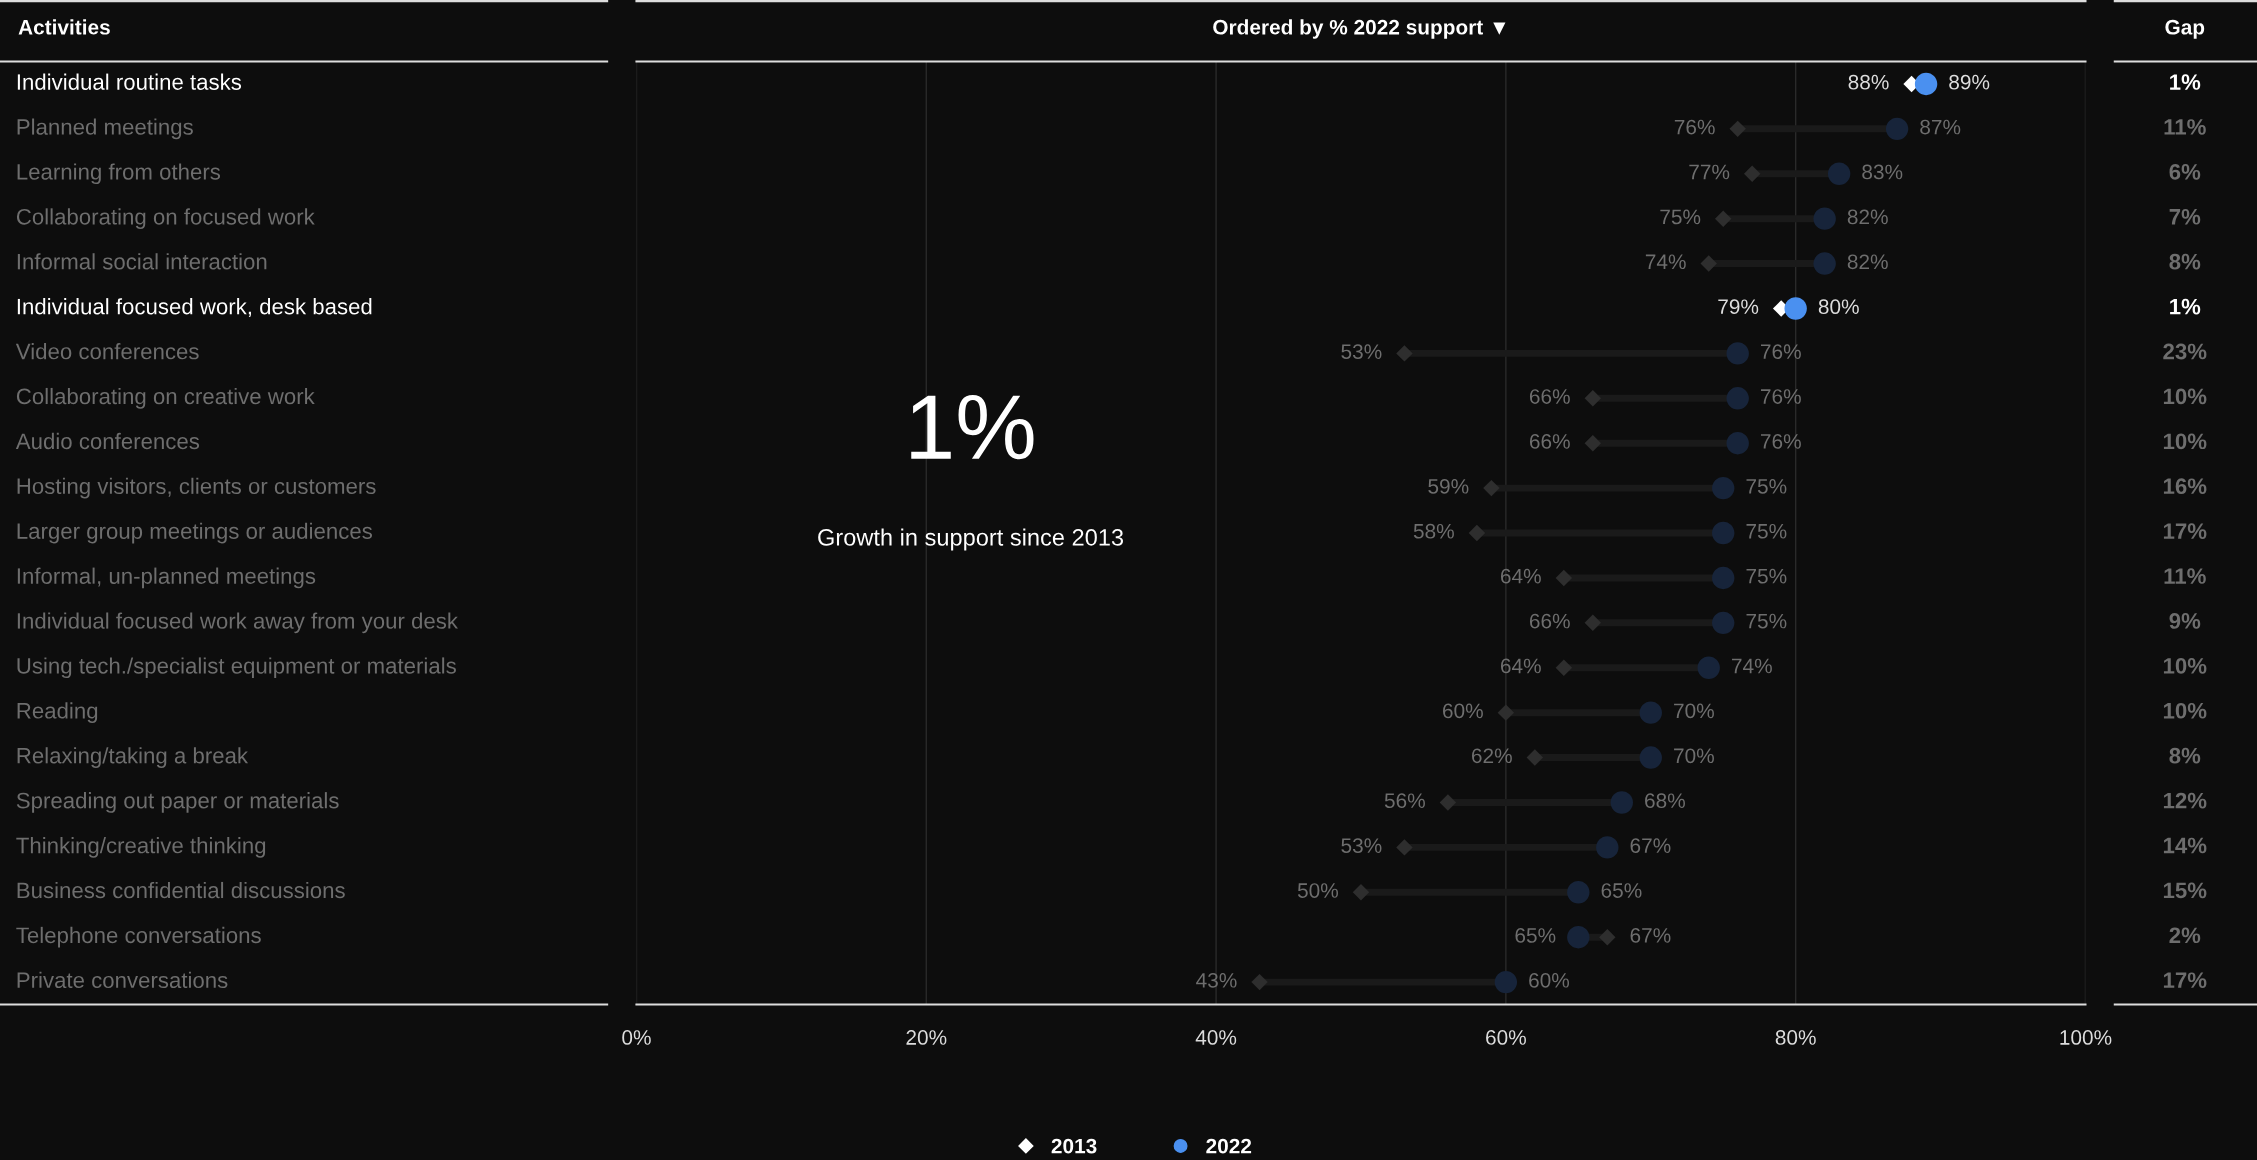 This screenshot has width=2257, height=1160. Describe the element at coordinates (1738, 307) in the screenshot. I see `data-label: 79%` at that location.